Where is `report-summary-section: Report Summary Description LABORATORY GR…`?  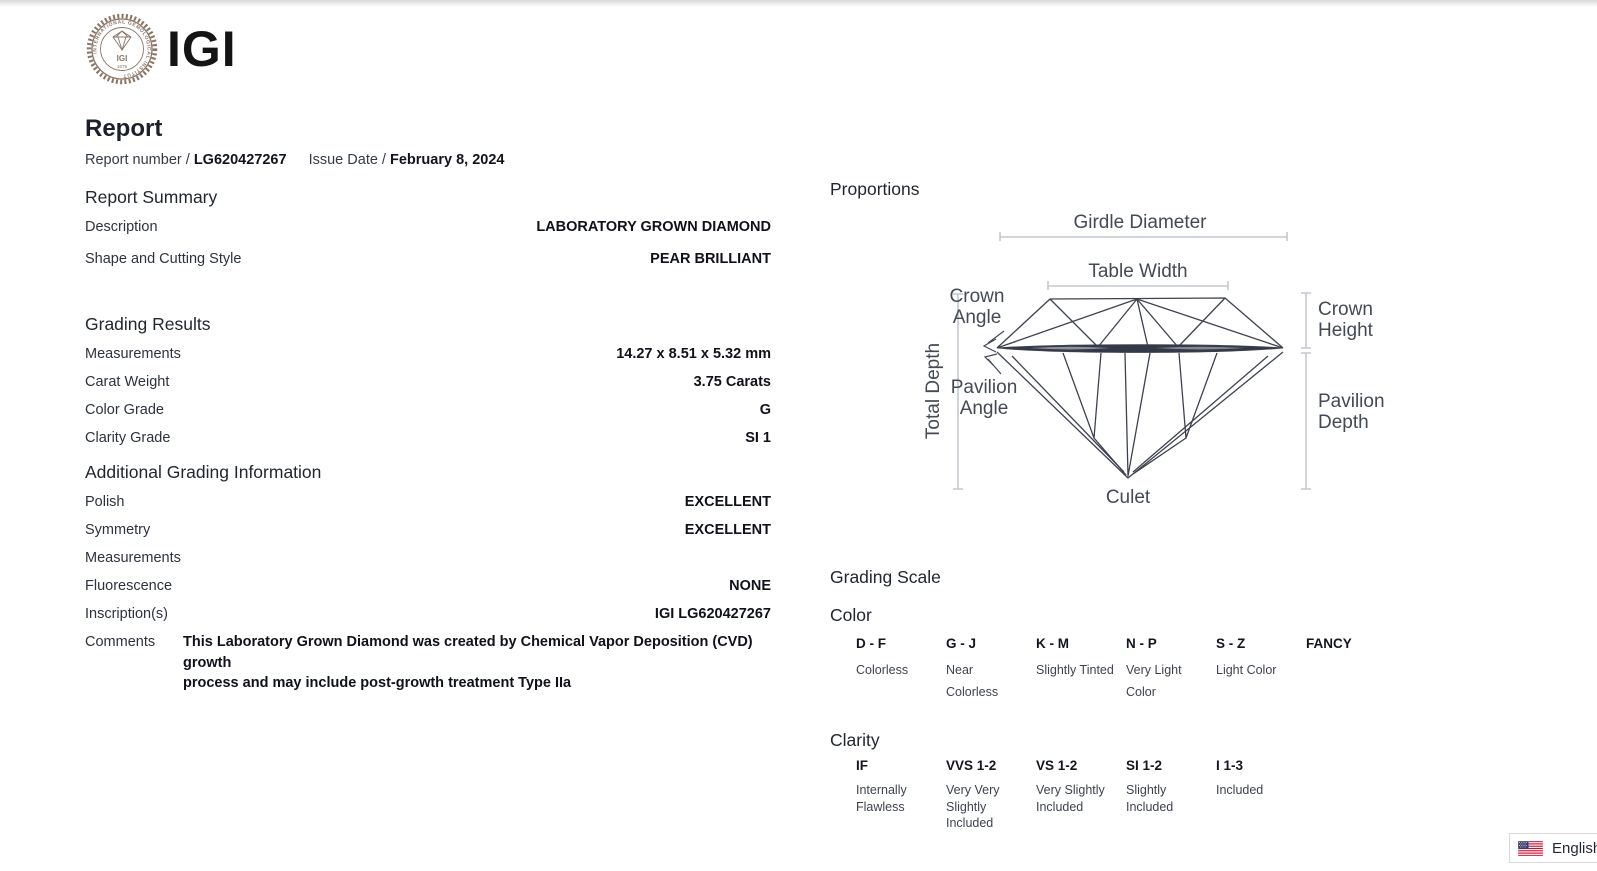
report-summary-section: Report Summary Description LABORATORY GR… is located at coordinates (428, 234).